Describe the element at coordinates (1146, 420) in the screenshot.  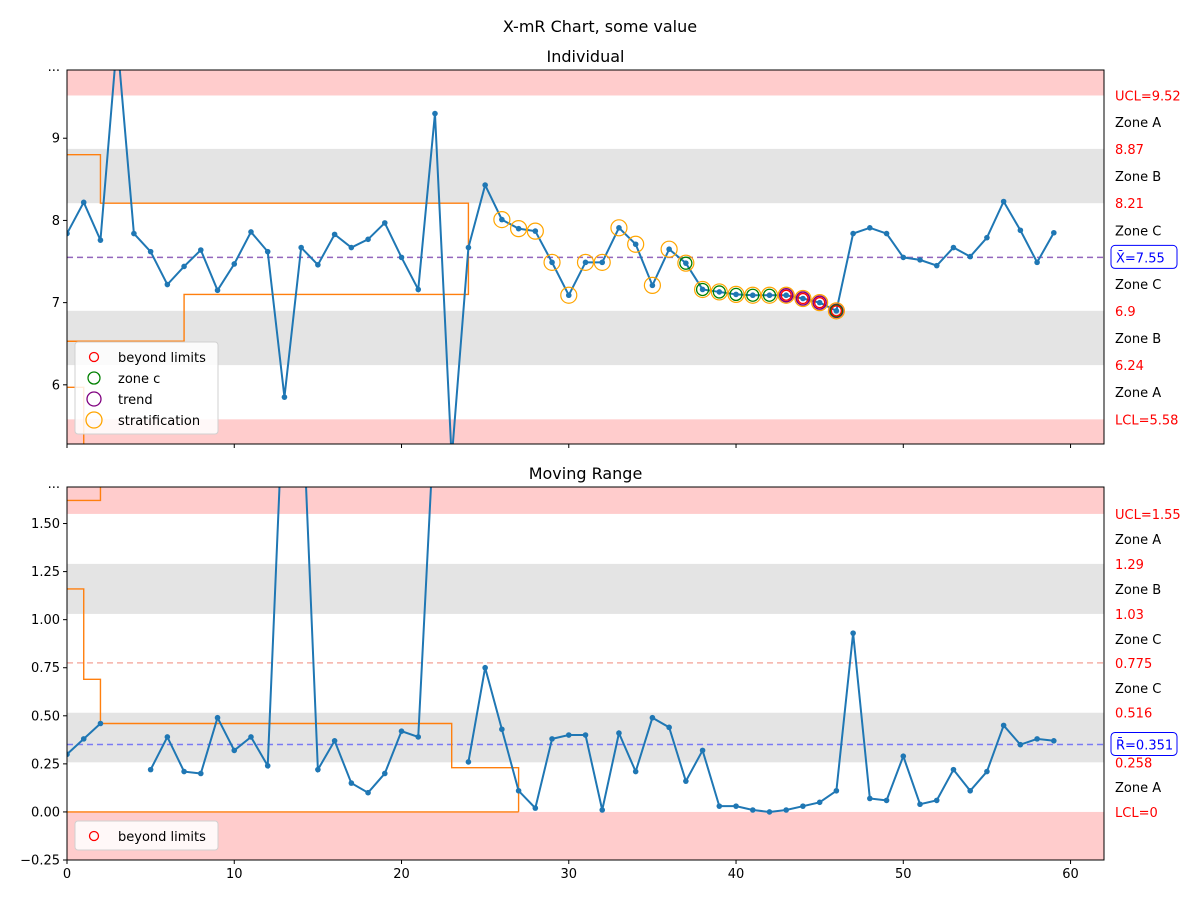
I see `limit-label: LCL=5.58` at that location.